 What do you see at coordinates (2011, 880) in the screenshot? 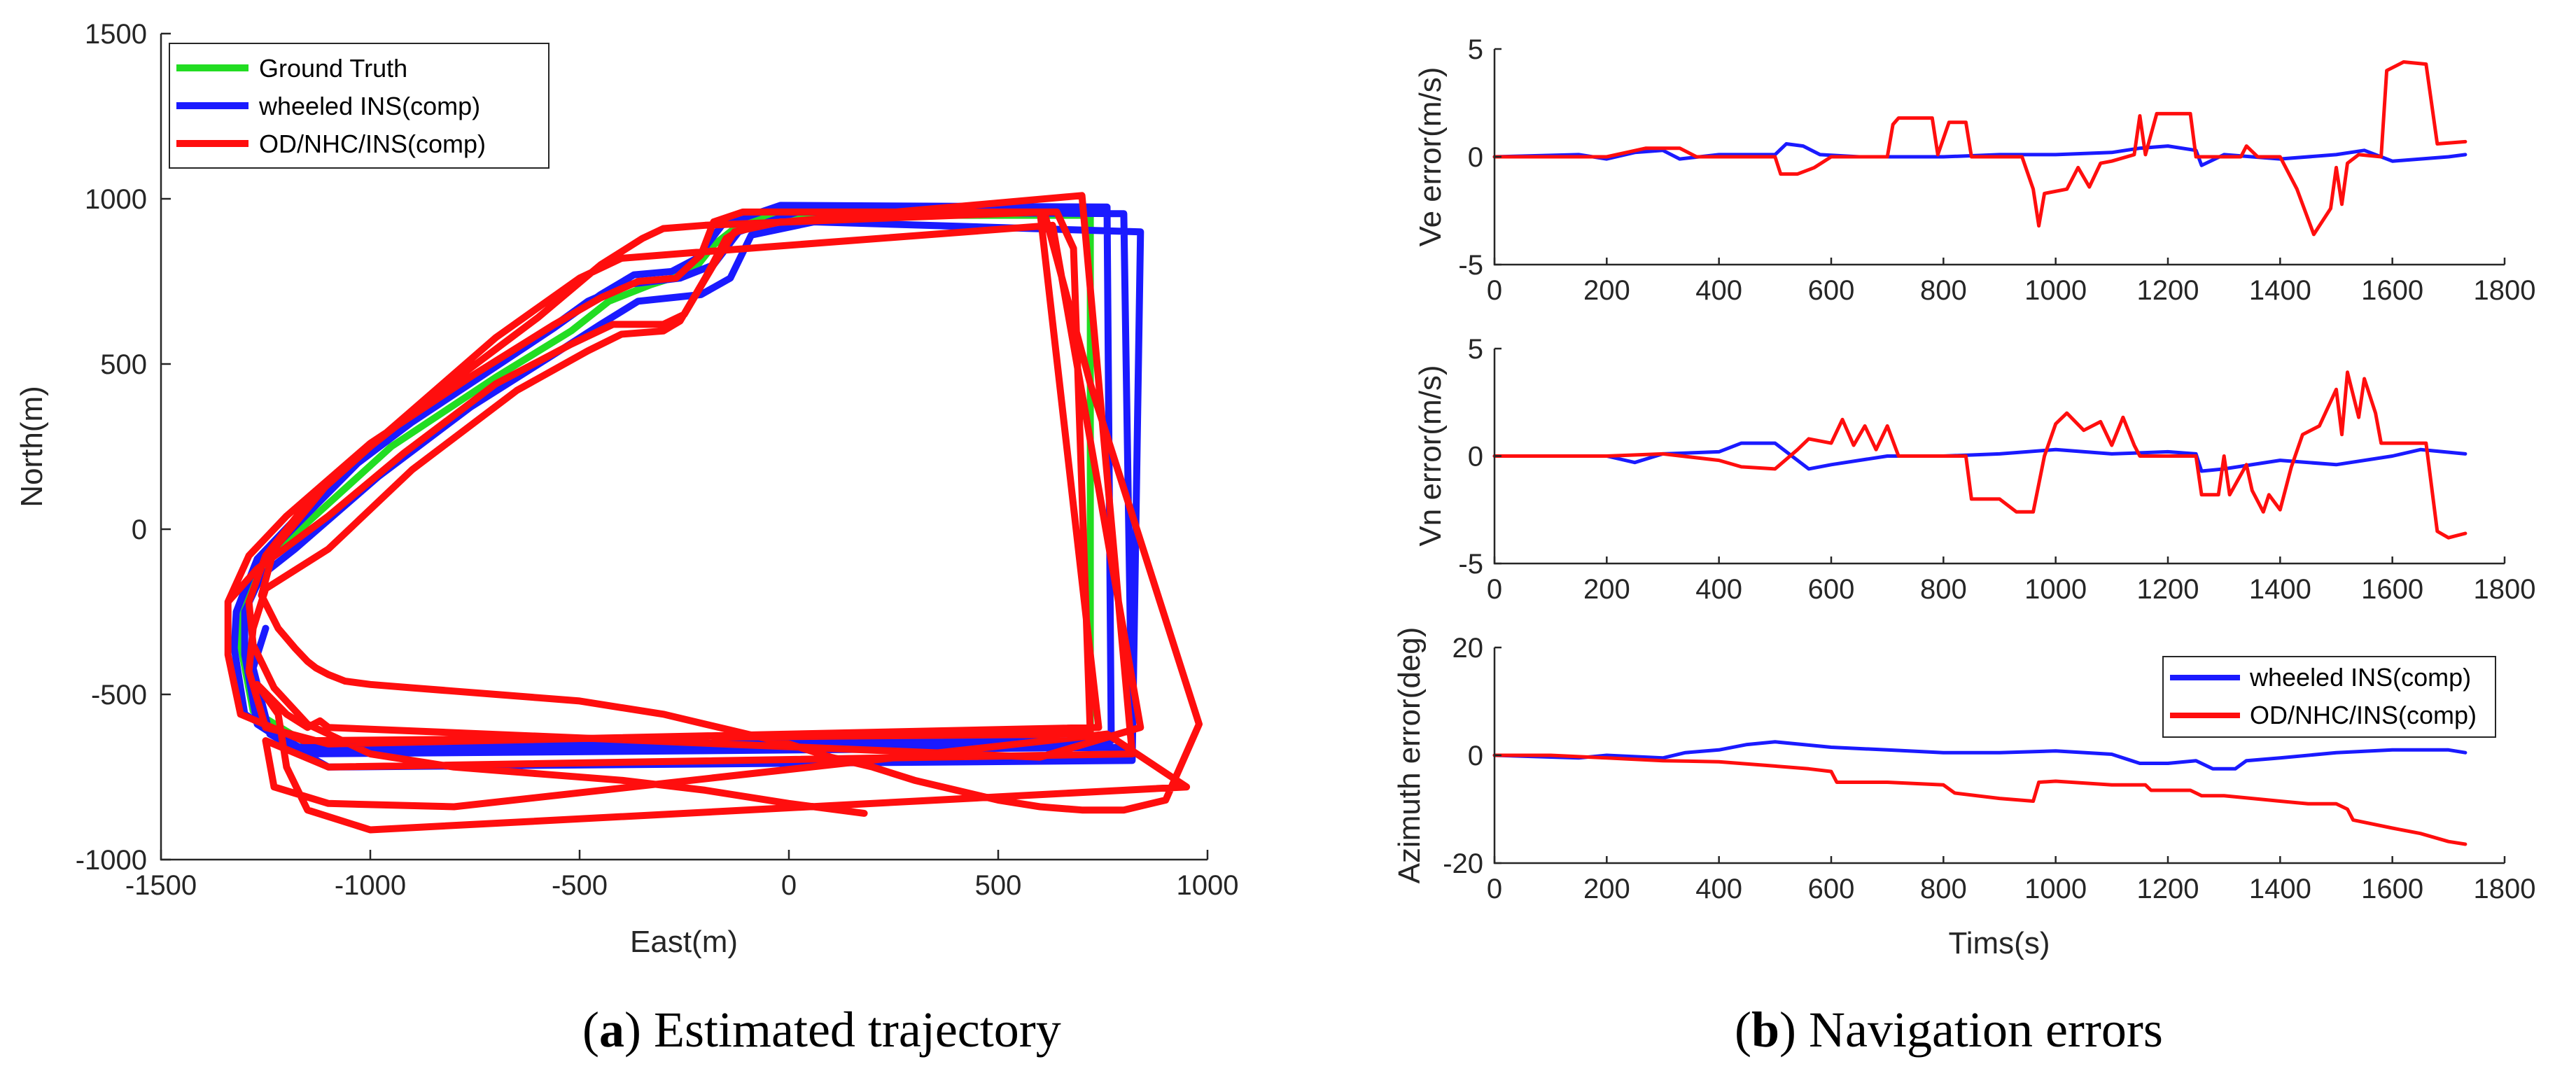
I see `azimuth-error-x-ticks: 0 200 400 600 800 1000 1200 1400 1600 1800` at bounding box center [2011, 880].